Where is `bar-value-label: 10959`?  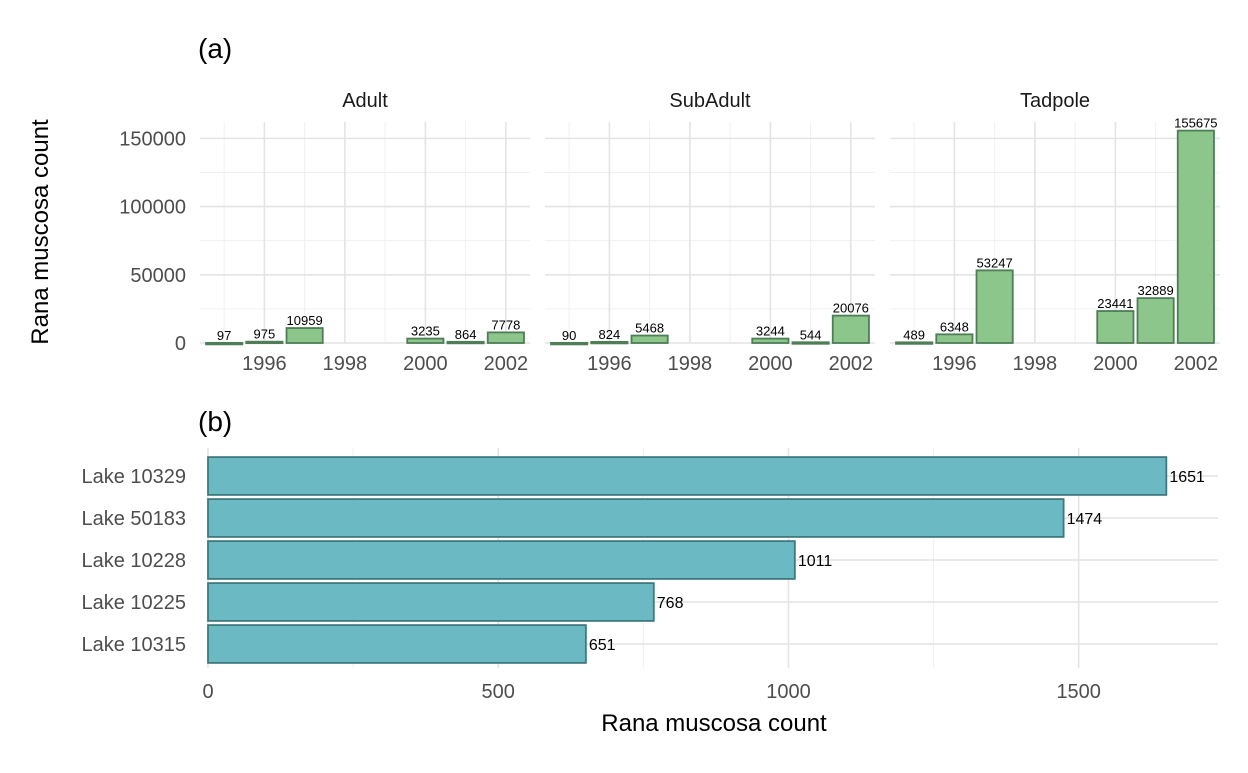
bar-value-label: 10959 is located at coordinates (305, 320).